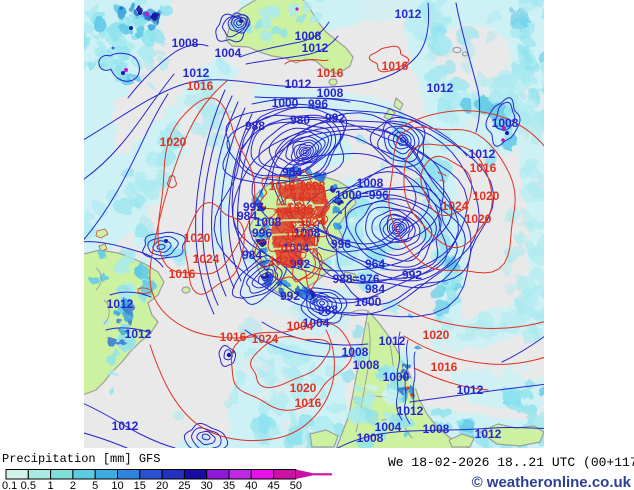  Describe the element at coordinates (296, 485) in the screenshot. I see `svg-text: 50` at that location.